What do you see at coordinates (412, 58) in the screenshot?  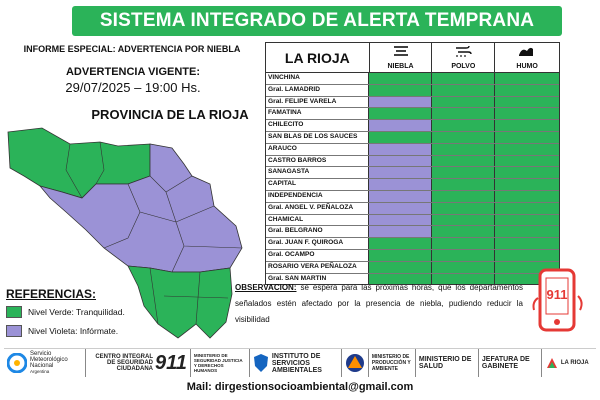 I see `table-header: LA RIOJA NIEBLA POLVO` at bounding box center [412, 58].